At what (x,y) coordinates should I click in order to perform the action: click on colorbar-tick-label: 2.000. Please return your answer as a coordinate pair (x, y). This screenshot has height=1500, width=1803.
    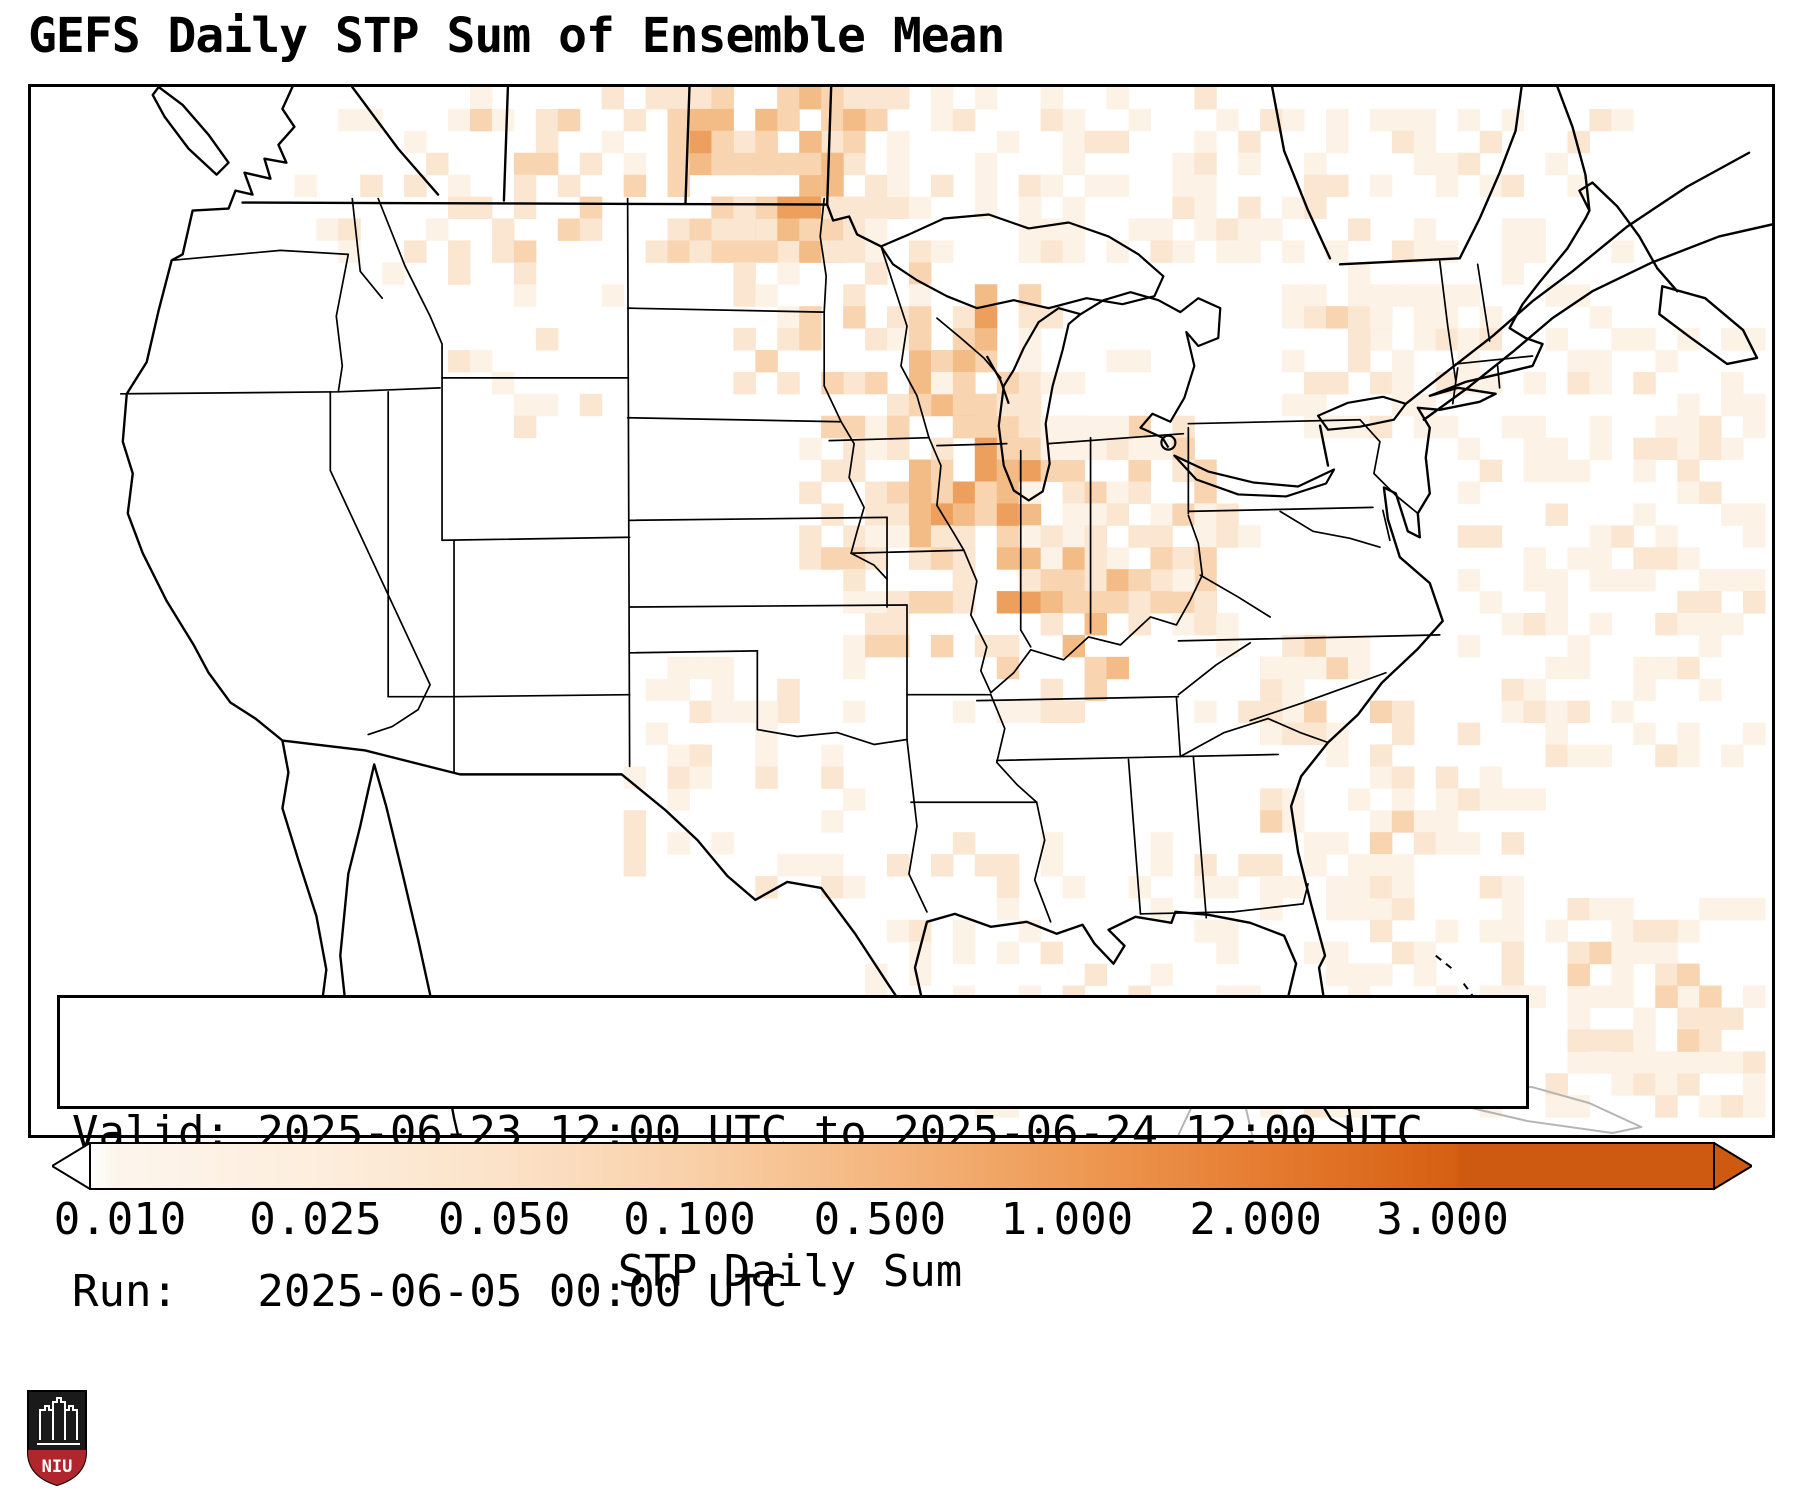
    Looking at the image, I should click on (1255, 1219).